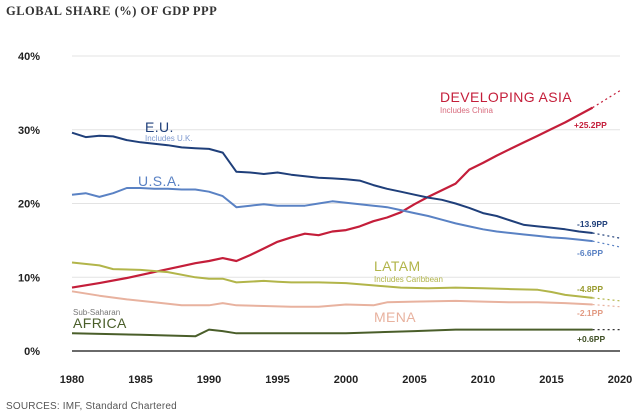  What do you see at coordinates (140, 380) in the screenshot?
I see `x-tick-label: 1985` at bounding box center [140, 380].